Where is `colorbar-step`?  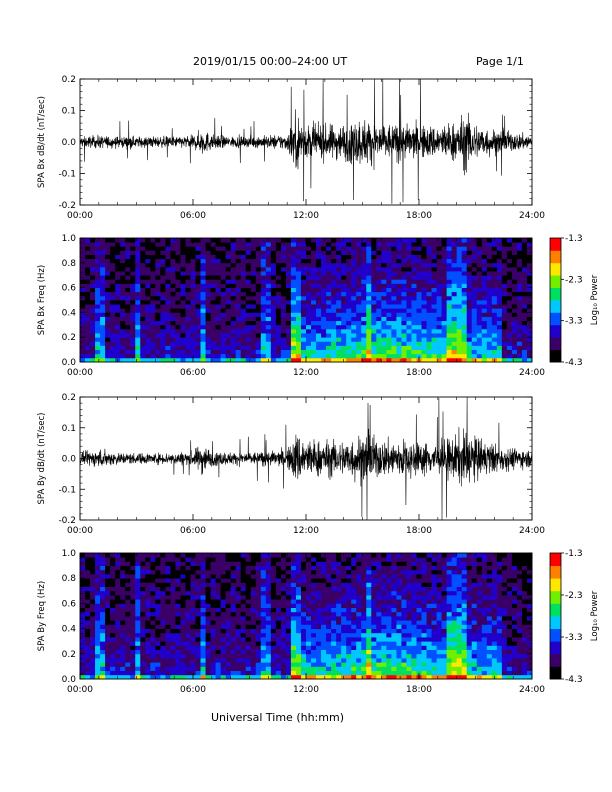 colorbar-step is located at coordinates (555, 289).